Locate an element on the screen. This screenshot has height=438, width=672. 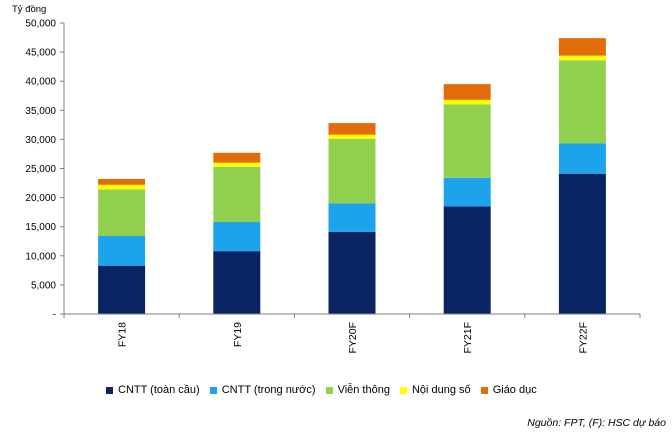
x-axis: FY18 FY19 FY20F FY21F FY22F is located at coordinates (352, 333).